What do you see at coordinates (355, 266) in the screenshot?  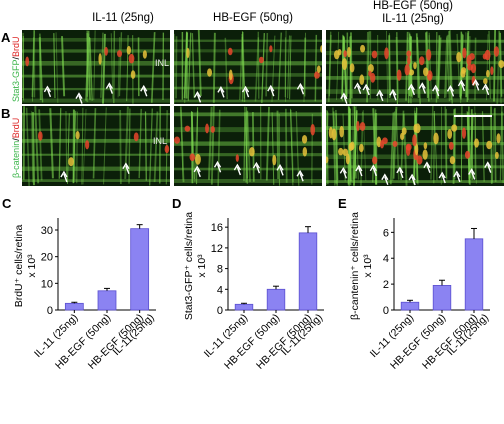 I see `y-axis-label: β-cantenin⁺ cells/retina` at bounding box center [355, 266].